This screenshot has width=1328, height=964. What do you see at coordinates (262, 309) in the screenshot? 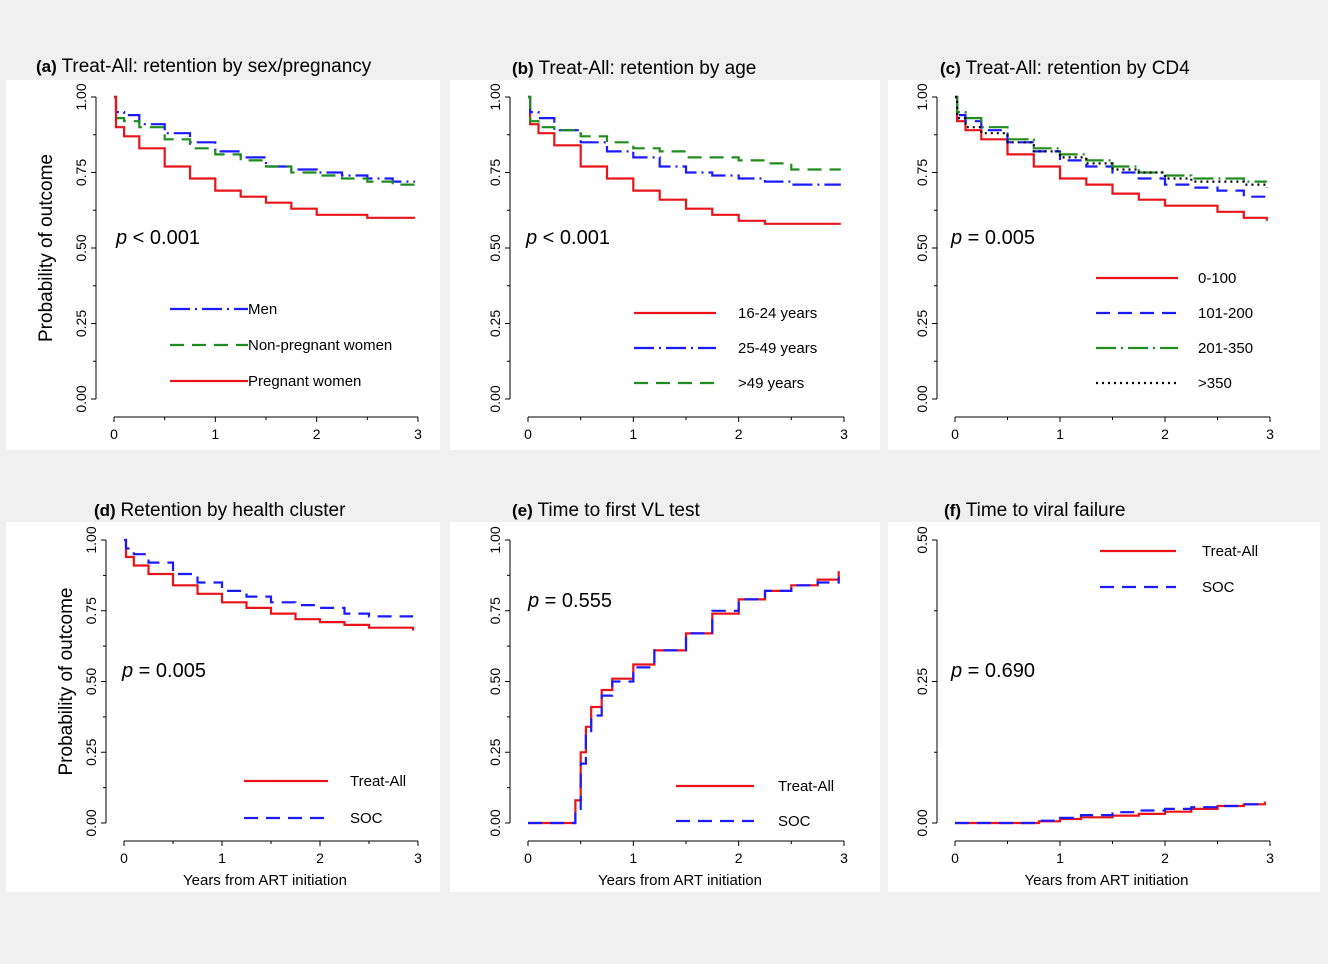
I see `legend-label: Men` at bounding box center [262, 309].